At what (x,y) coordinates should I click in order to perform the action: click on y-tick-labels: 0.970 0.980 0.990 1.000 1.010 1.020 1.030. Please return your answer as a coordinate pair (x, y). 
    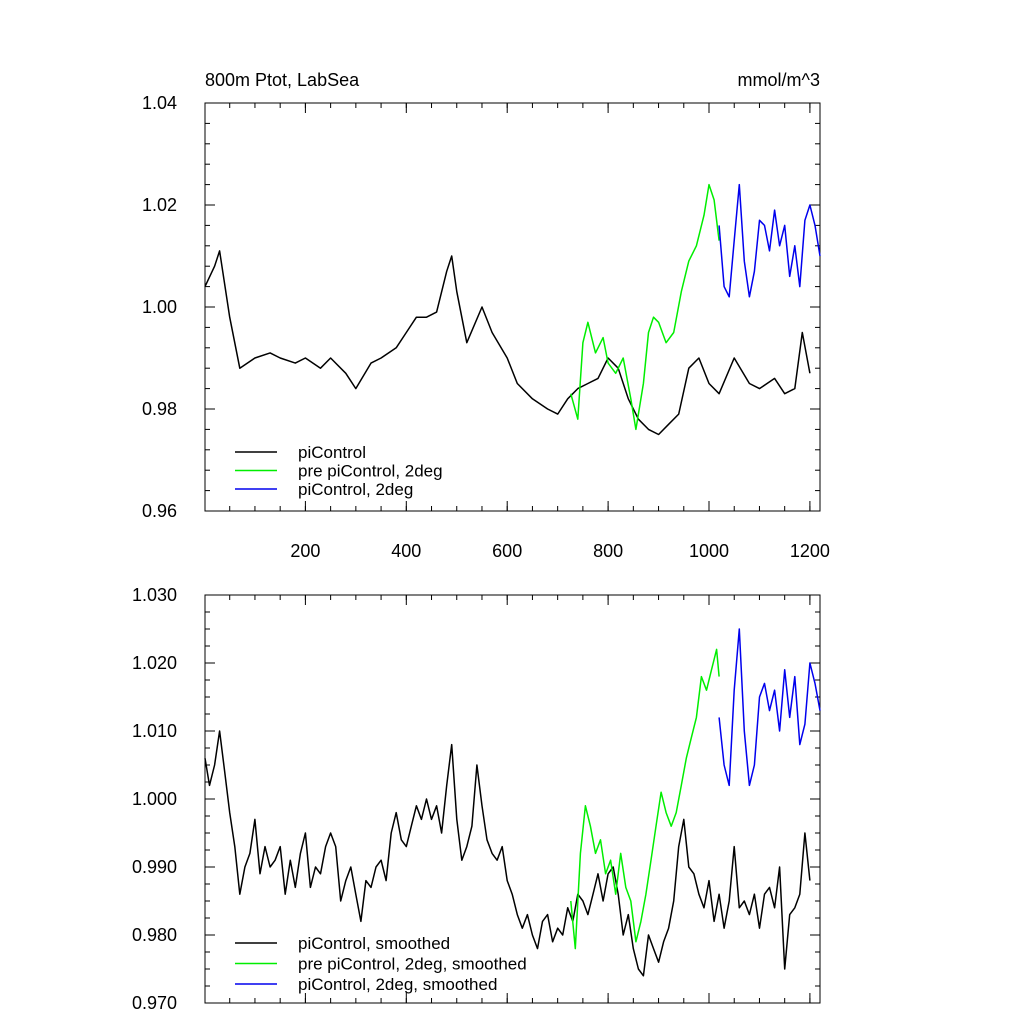
    Looking at the image, I should click on (154, 799).